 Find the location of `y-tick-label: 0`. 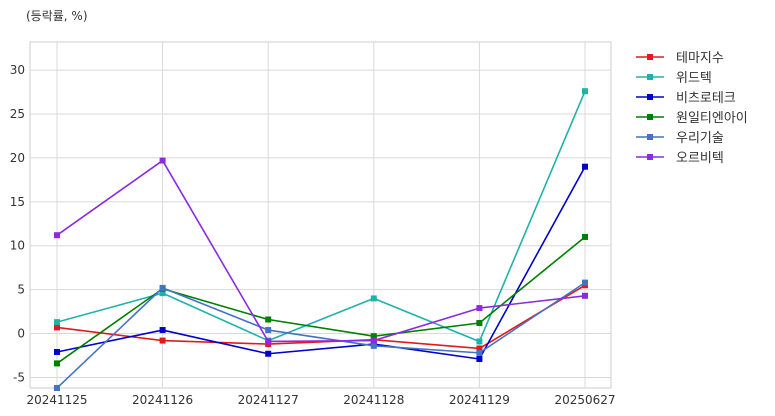

y-tick-label: 0 is located at coordinates (21, 334).